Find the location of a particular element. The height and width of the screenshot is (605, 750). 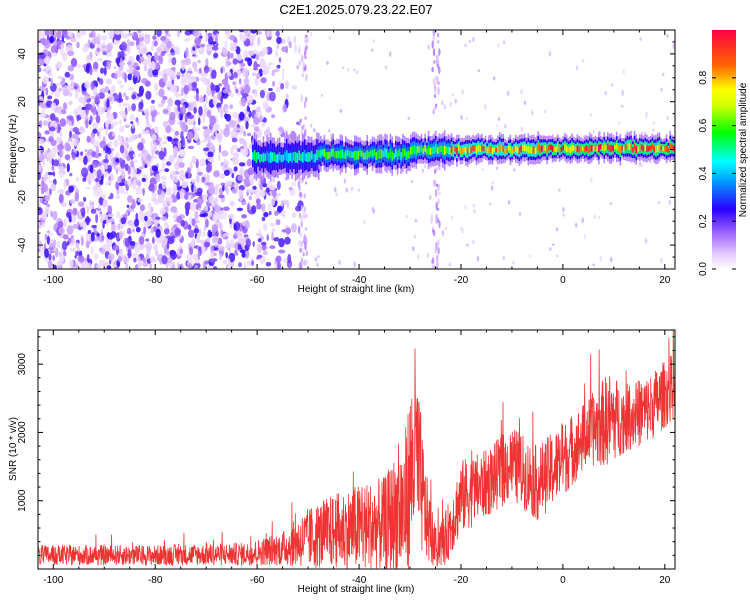

spectrogram-ylabel: Frequency (Hz) is located at coordinates (13, 149).